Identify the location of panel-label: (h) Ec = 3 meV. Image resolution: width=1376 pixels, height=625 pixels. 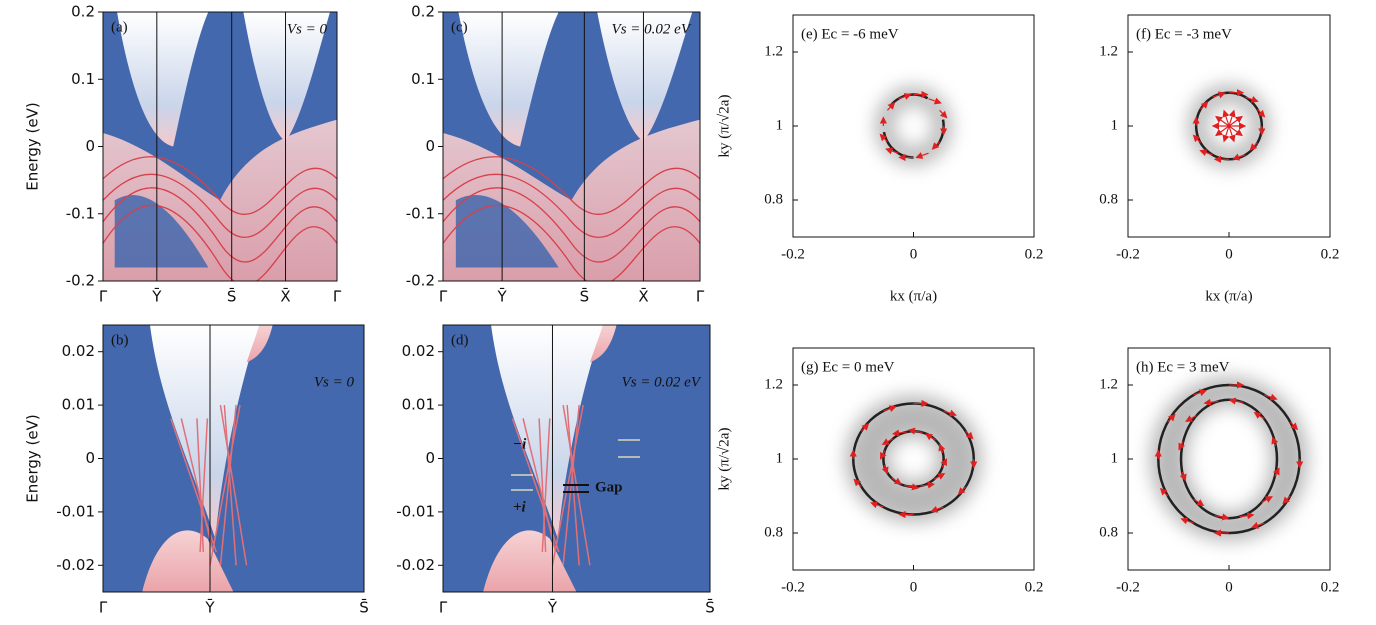
(1183, 367).